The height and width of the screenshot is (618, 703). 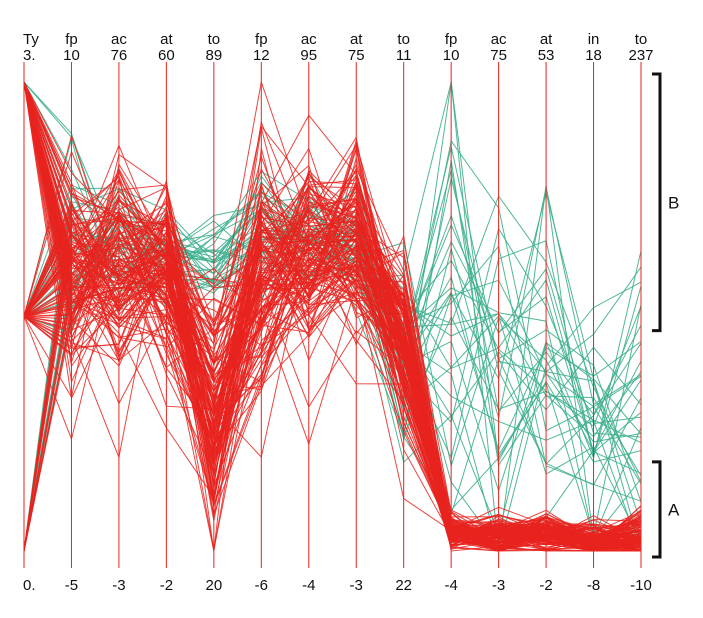 What do you see at coordinates (29, 55) in the screenshot?
I see `axis-max-label: 3.` at bounding box center [29, 55].